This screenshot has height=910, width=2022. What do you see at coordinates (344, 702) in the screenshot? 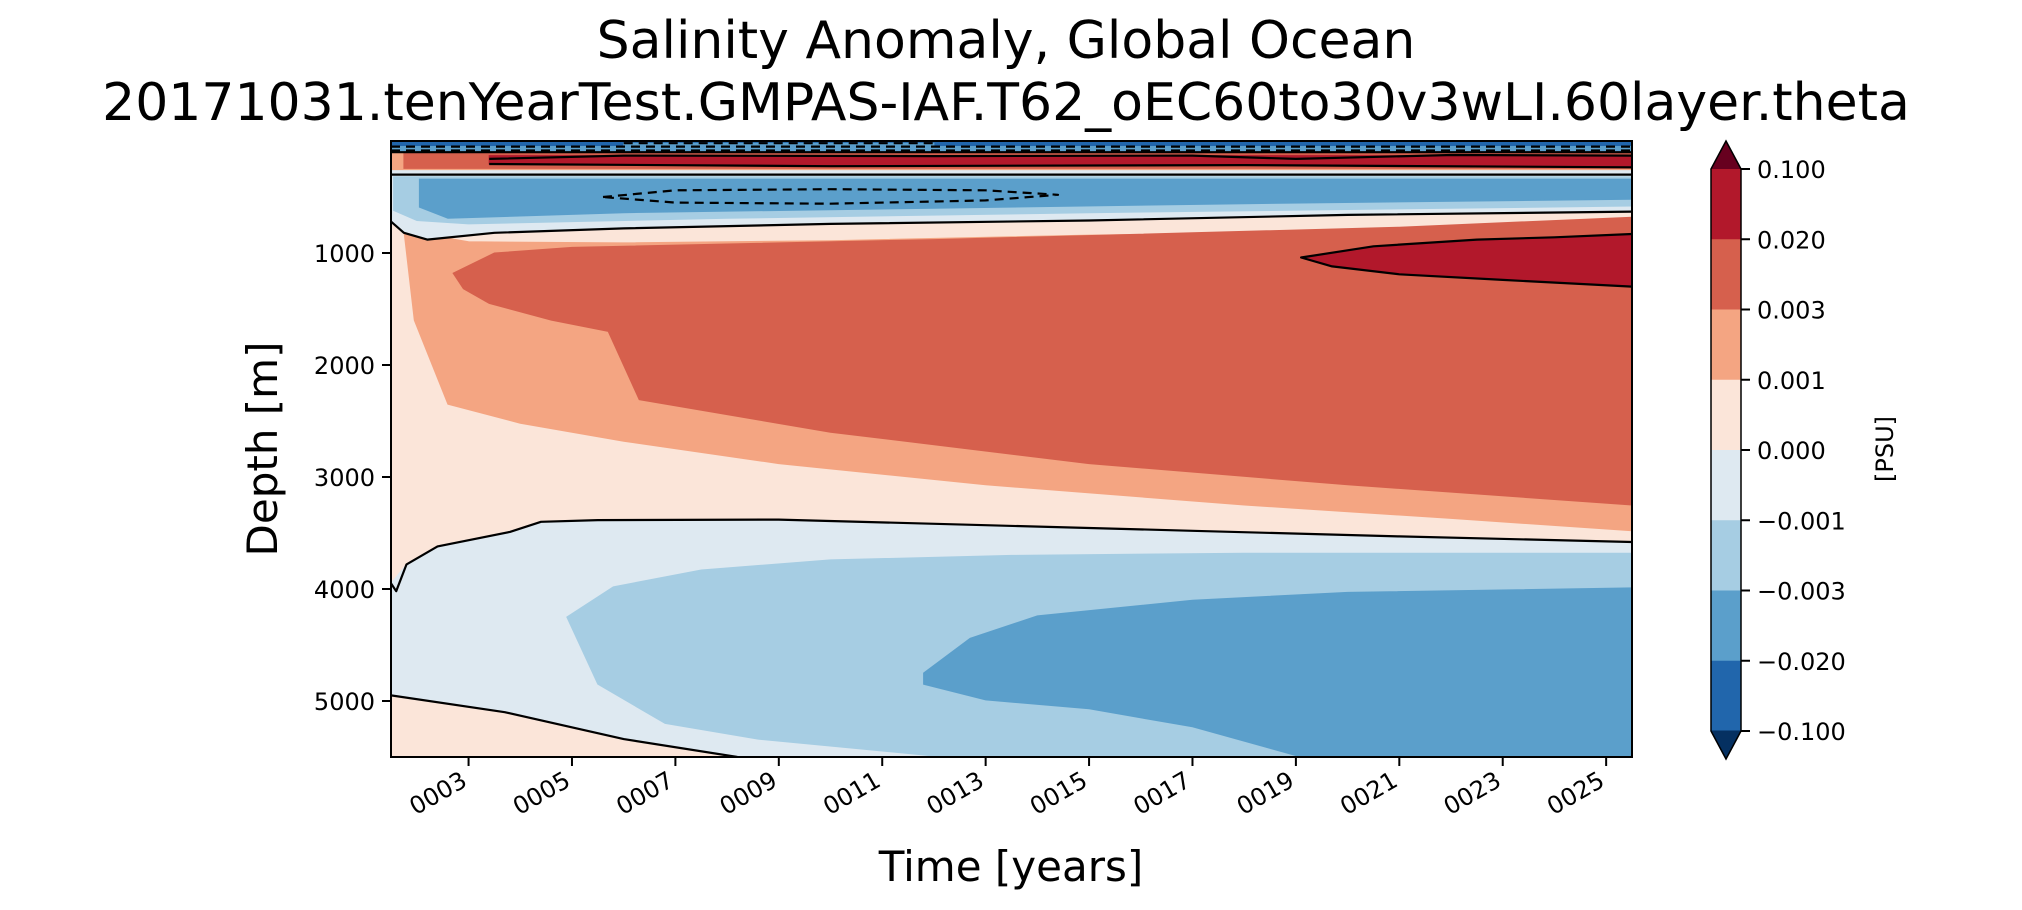
I see `y-tick-label: 5000` at bounding box center [344, 702].